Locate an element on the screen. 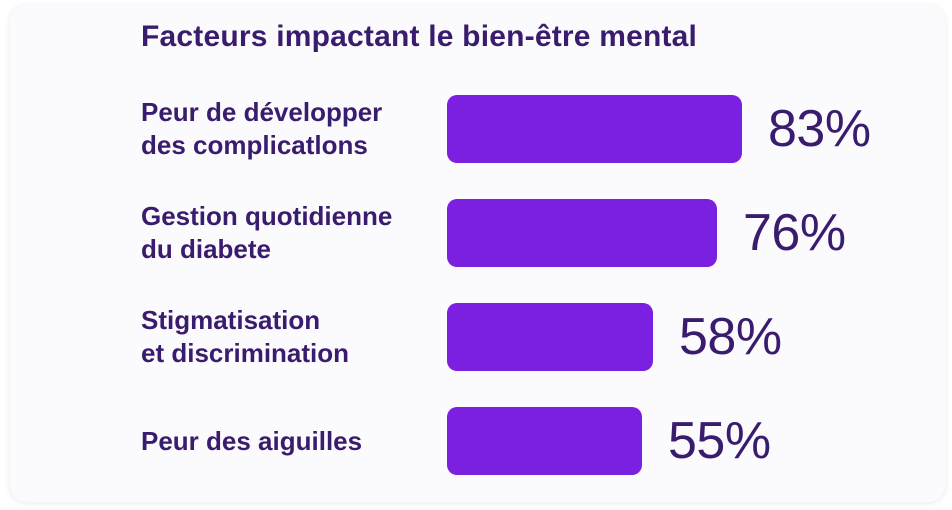  bar-value-stigmatisation: 58% is located at coordinates (730, 337).